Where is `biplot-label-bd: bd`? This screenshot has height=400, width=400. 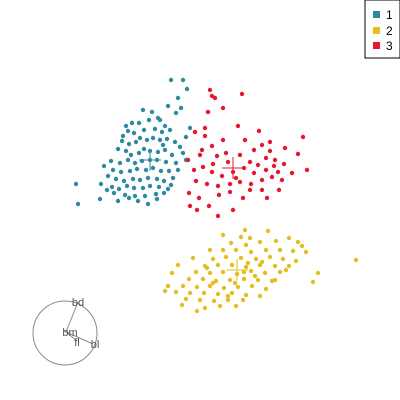 biplot-label-bd: bd is located at coordinates (78, 303).